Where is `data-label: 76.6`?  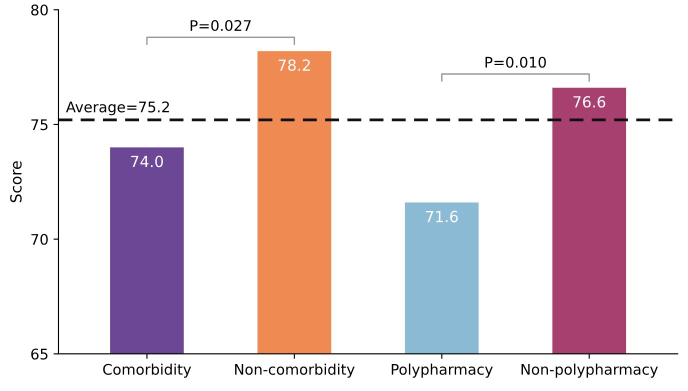
data-label: 76.6 is located at coordinates (589, 102).